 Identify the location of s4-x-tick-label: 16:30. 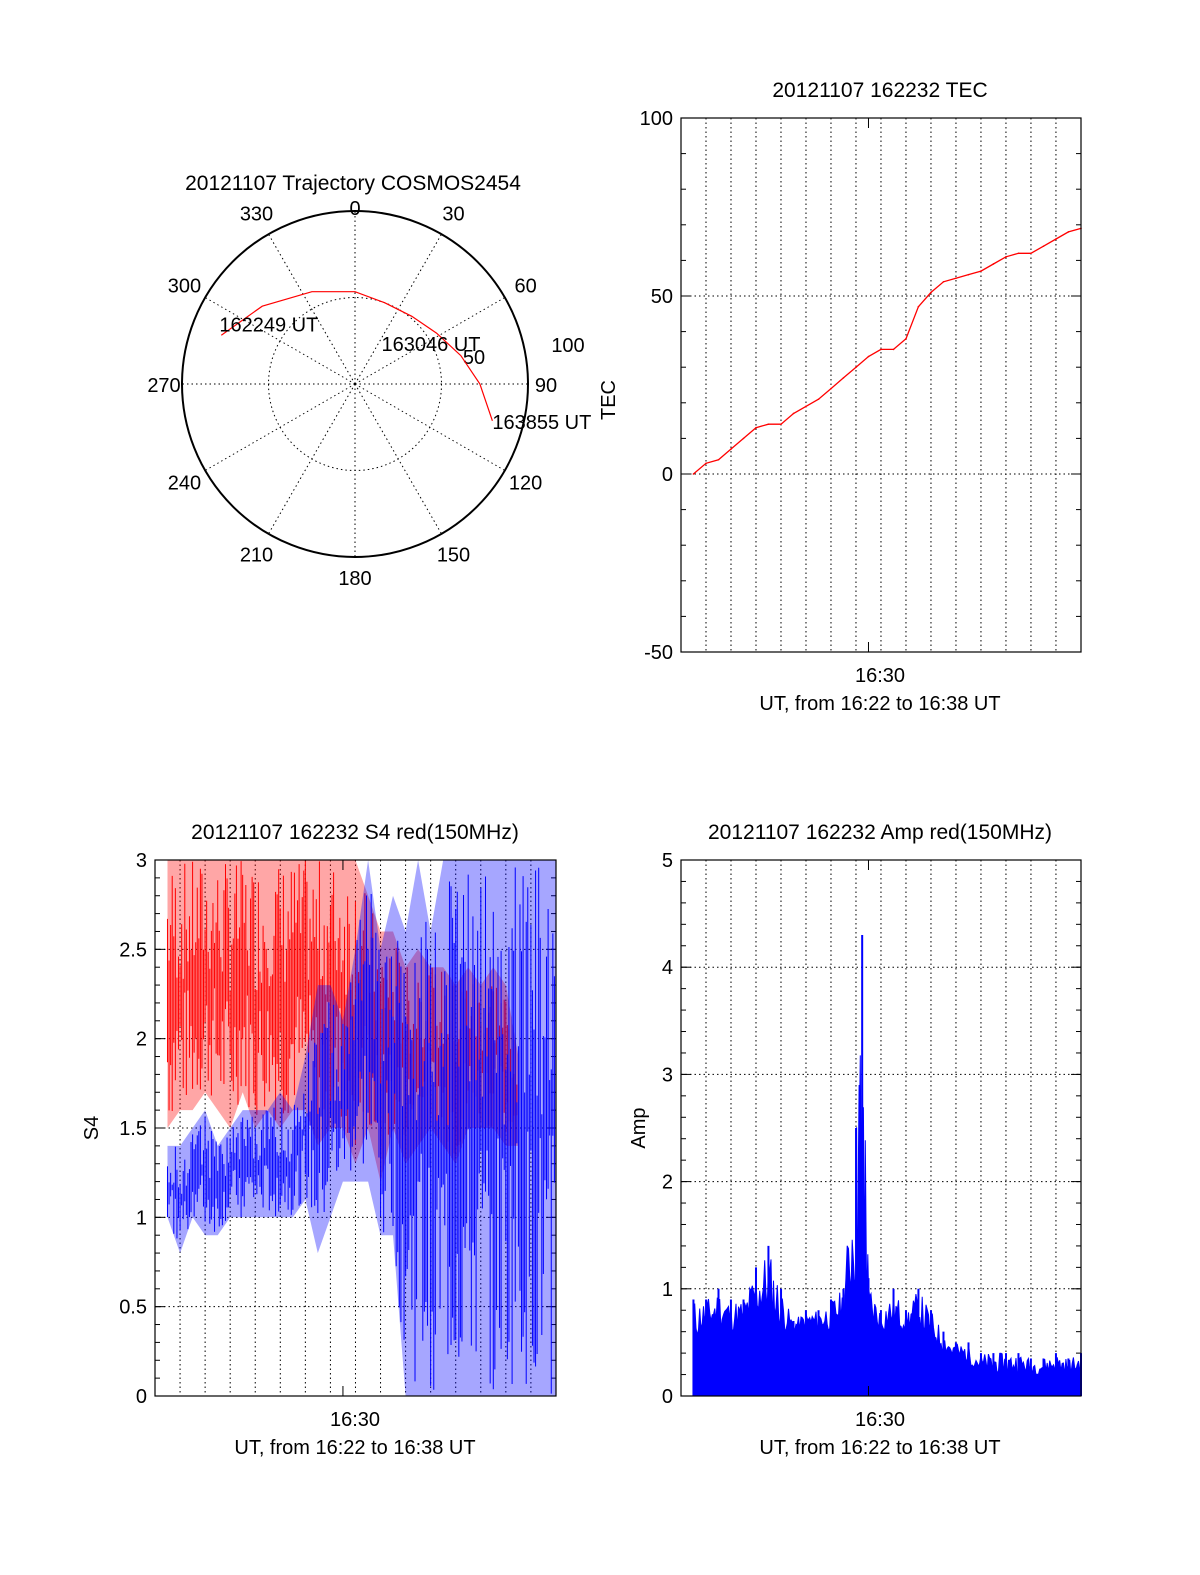
(355, 1420).